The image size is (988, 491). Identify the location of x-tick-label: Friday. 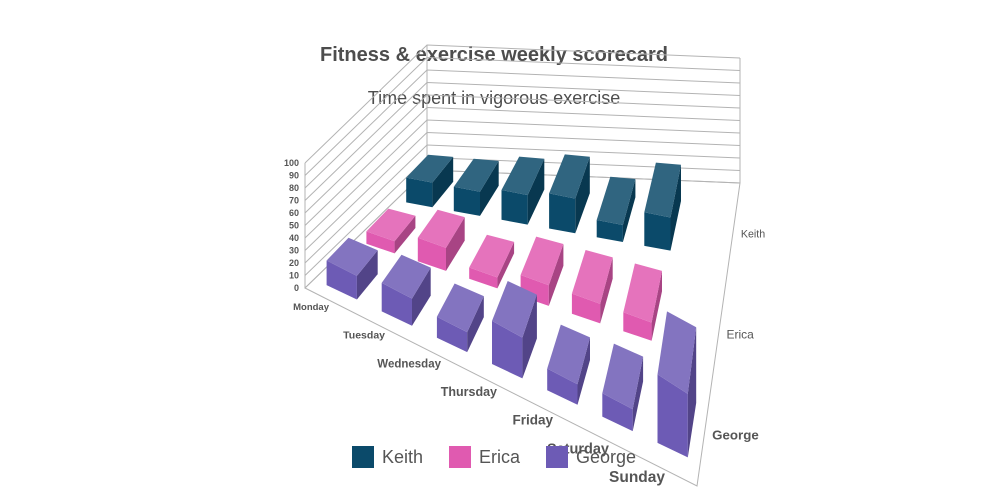
(532, 420).